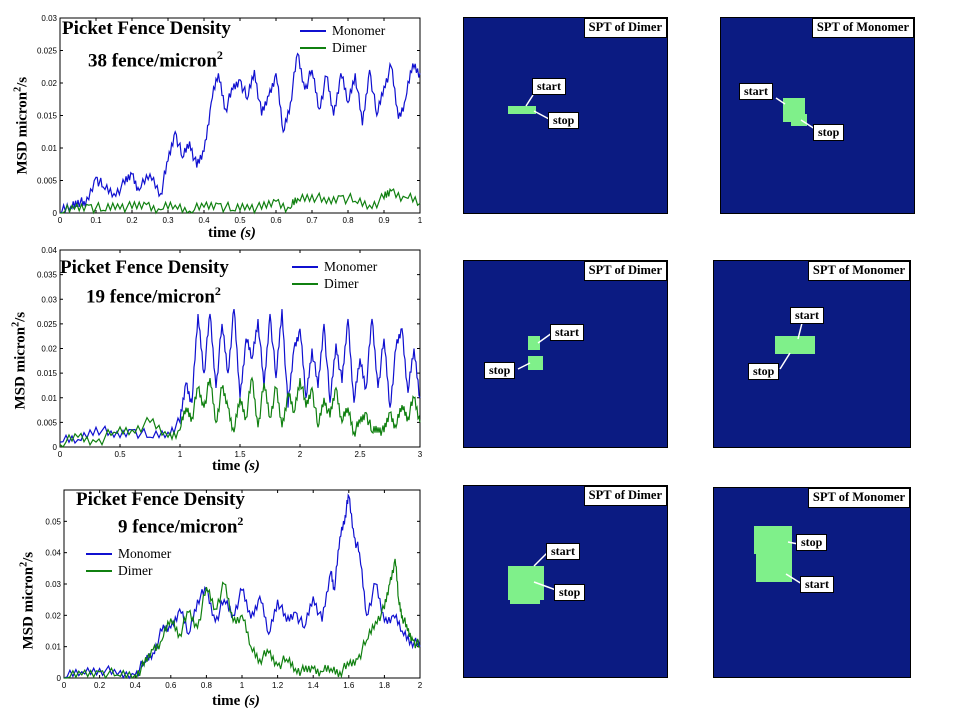 Image resolution: width=960 pixels, height=715 pixels. Describe the element at coordinates (232, 233) in the screenshot. I see `chart-1-xlabel: time (s)` at that location.